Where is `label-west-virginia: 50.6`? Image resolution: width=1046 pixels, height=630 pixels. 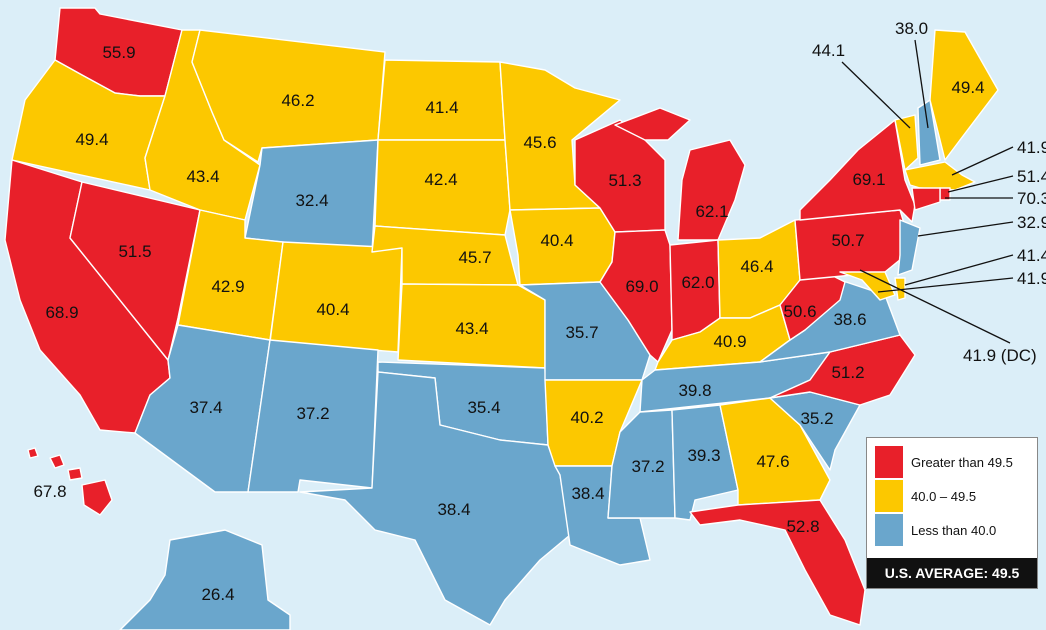 label-west-virginia: 50.6 is located at coordinates (799, 311).